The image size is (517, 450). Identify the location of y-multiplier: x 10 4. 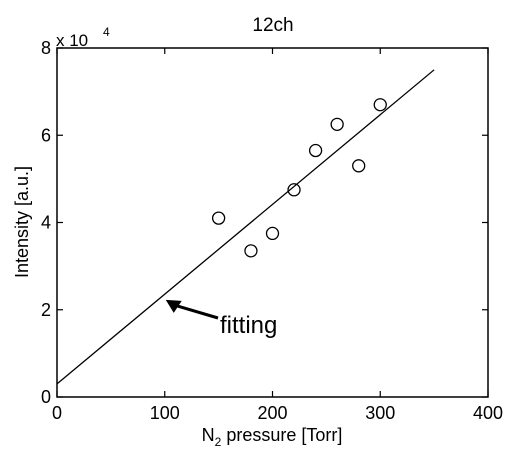
(83, 37).